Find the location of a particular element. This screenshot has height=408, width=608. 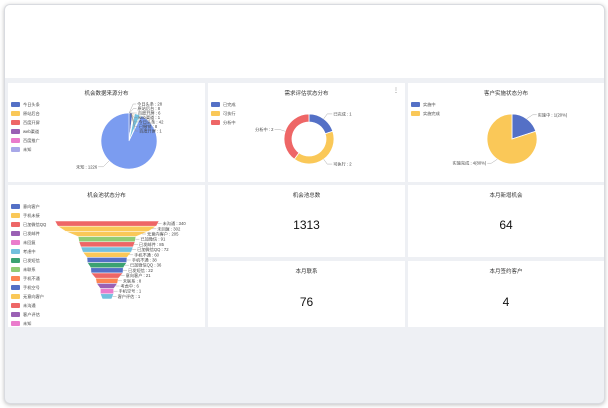

legend-item: 实施完成 is located at coordinates (425, 113).